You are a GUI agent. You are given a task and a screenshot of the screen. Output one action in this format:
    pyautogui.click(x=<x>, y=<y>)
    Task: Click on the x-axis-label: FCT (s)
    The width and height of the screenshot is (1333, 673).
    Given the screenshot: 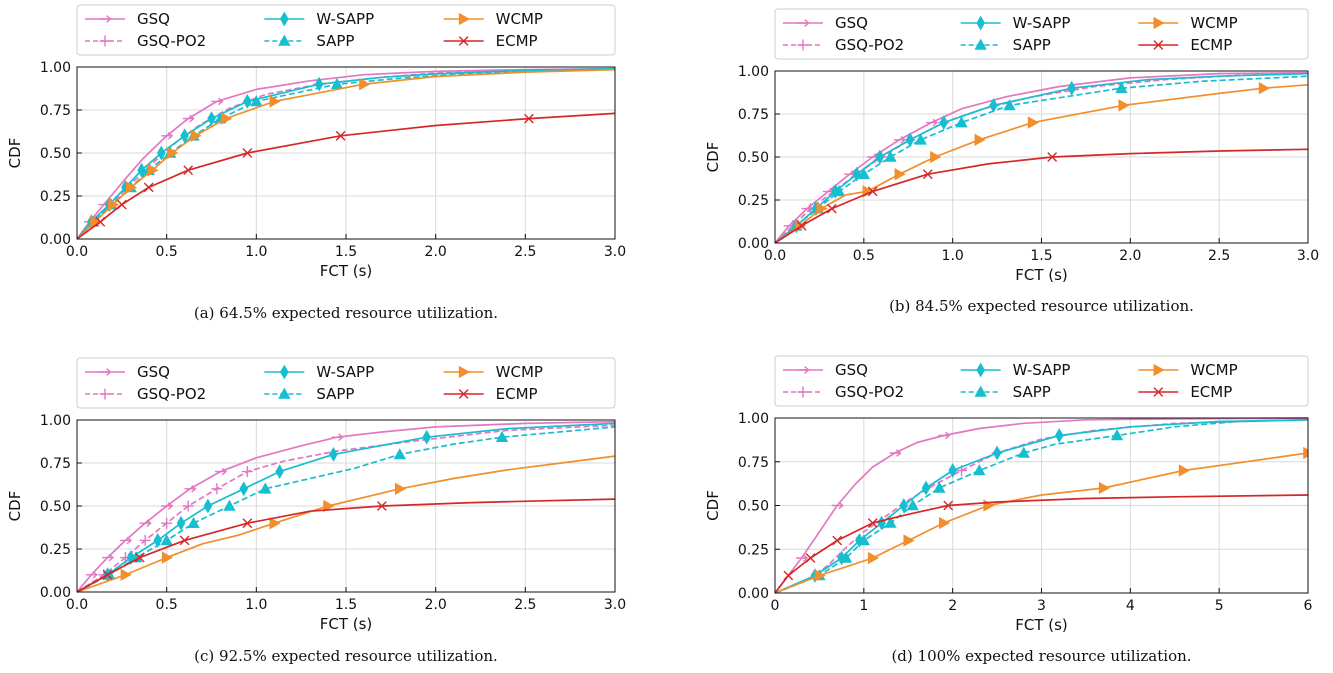 What is the action you would take?
    pyautogui.click(x=346, y=271)
    